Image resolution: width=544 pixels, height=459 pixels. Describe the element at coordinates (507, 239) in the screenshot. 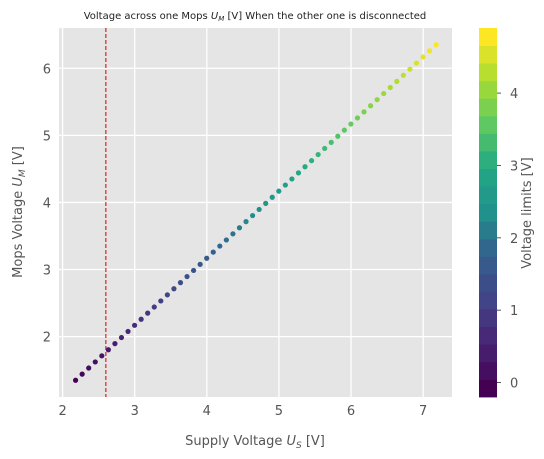

I see `colorbar-ticks: 0 1 2 3 4` at that location.